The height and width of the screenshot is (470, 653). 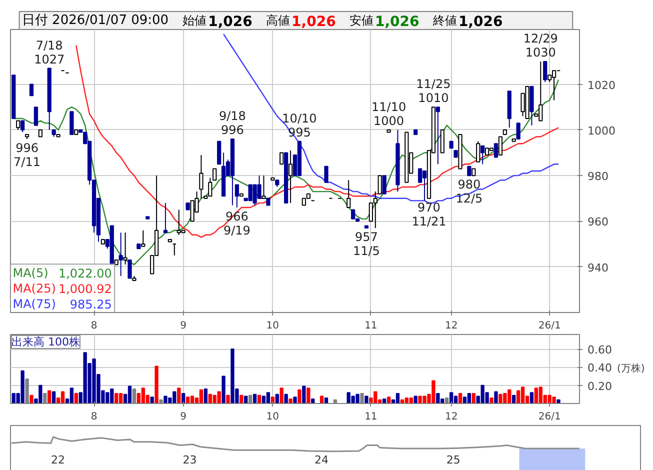 What do you see at coordinates (321, 459) in the screenshot?
I see `x-tick-label: 24` at bounding box center [321, 459].